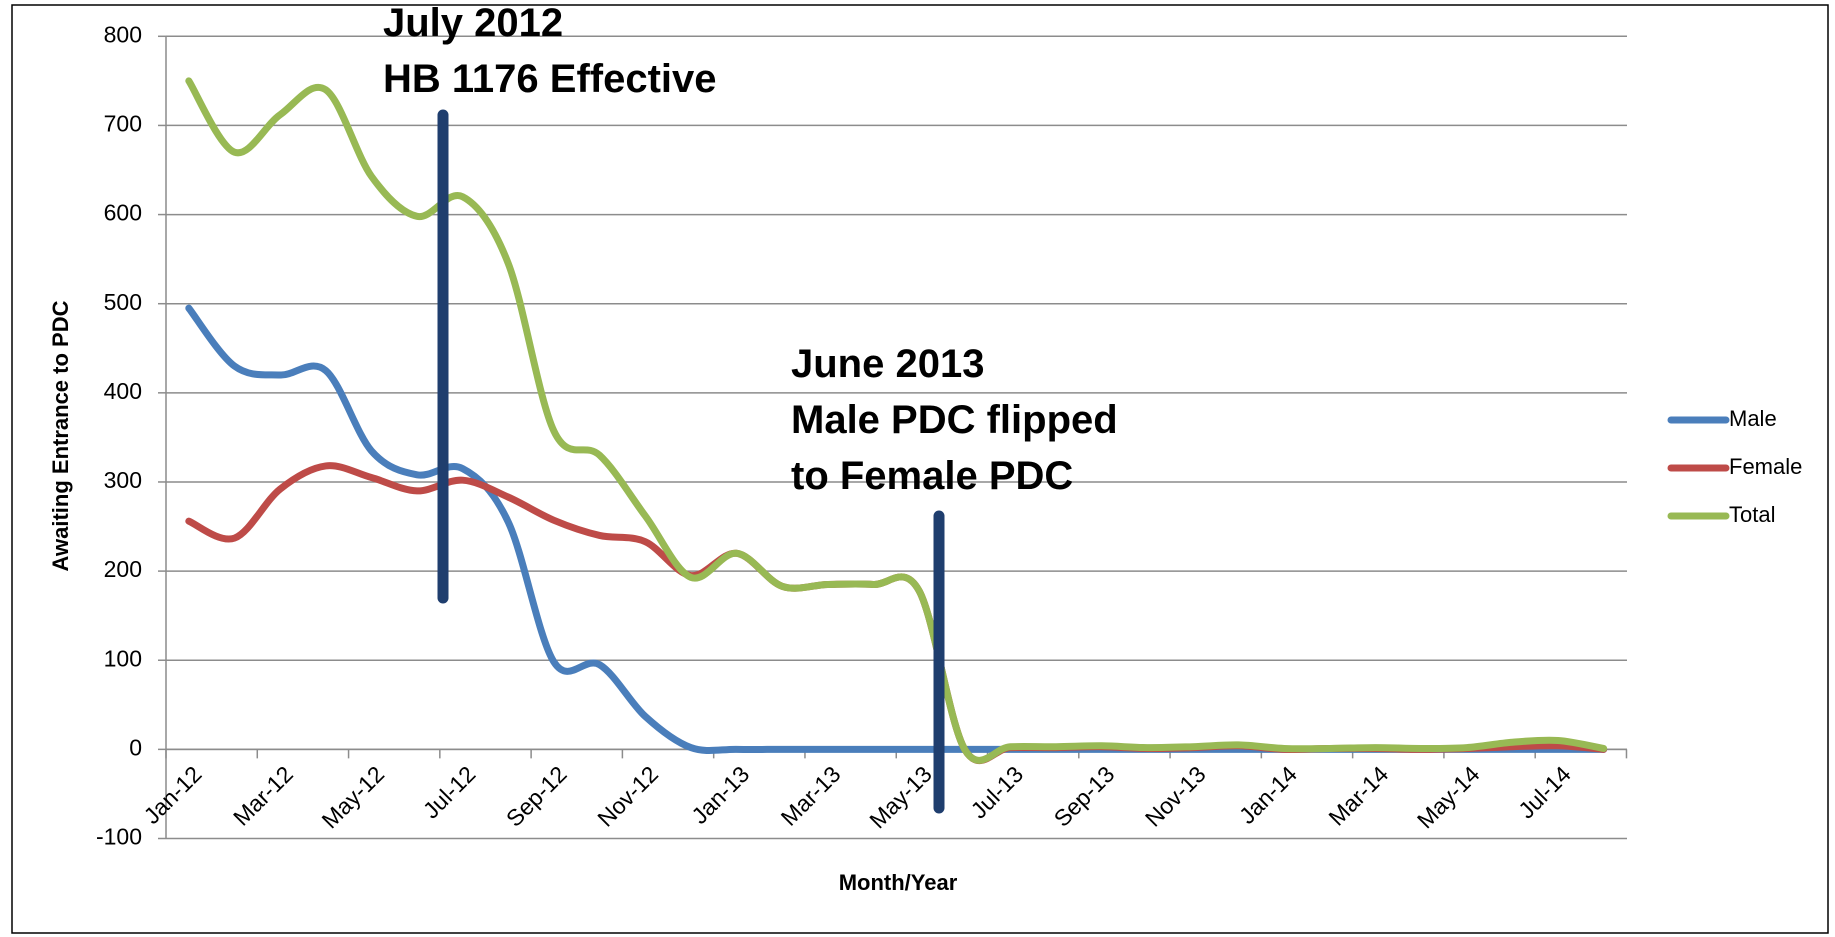  What do you see at coordinates (60, 435) in the screenshot?
I see `y-axis-title: Awaiting Entrance to PDC` at bounding box center [60, 435].